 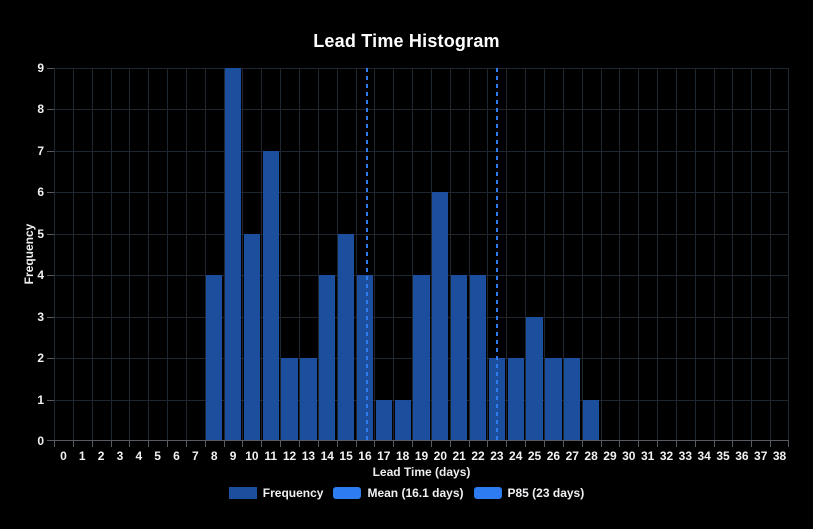 I want to click on x-tick-label: 37, so click(x=761, y=456).